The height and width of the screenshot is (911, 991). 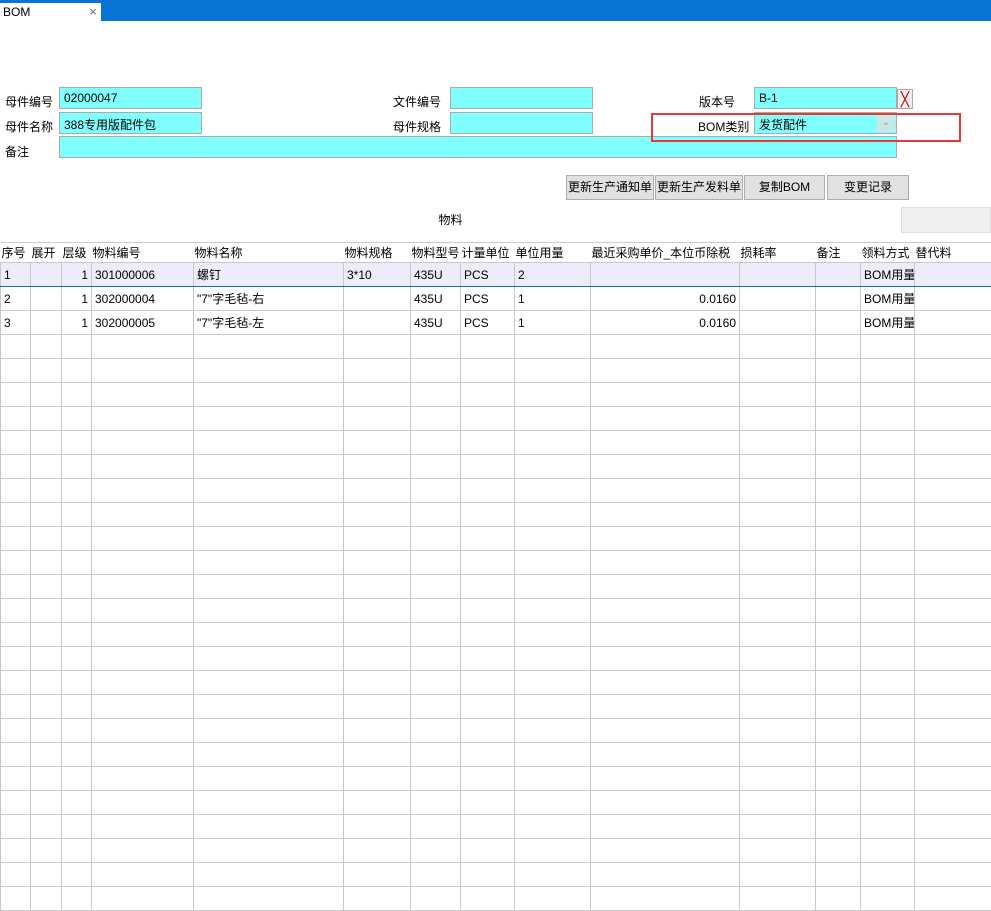 What do you see at coordinates (436, 253) in the screenshot?
I see `column-header: 物料型号` at bounding box center [436, 253].